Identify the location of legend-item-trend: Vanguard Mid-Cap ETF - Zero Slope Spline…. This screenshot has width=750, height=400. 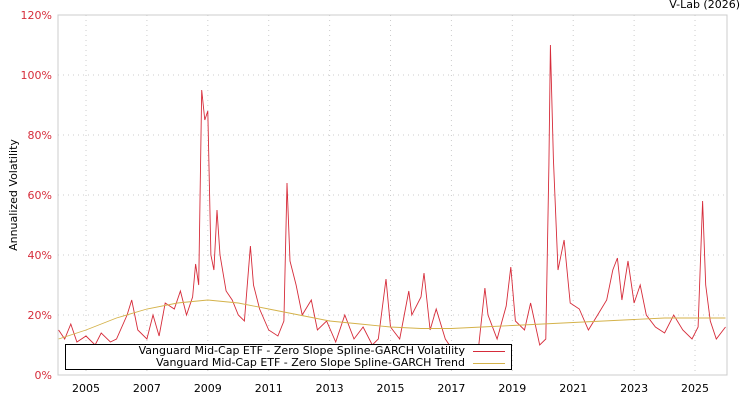
(288, 363).